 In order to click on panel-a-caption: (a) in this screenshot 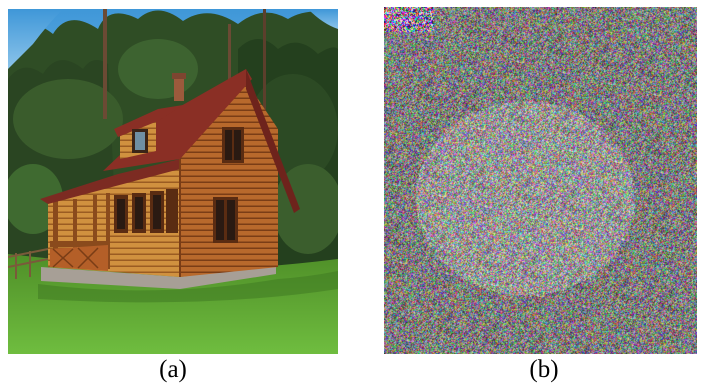, I will do `click(173, 369)`.